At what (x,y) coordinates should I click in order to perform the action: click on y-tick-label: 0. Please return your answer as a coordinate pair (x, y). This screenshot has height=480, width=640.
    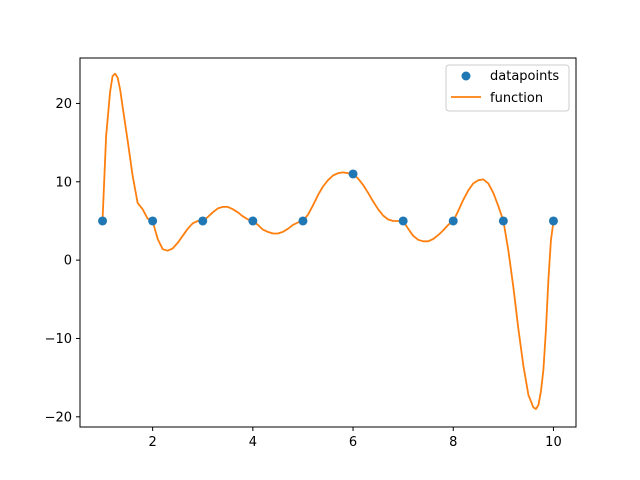
    Looking at the image, I should click on (68, 261).